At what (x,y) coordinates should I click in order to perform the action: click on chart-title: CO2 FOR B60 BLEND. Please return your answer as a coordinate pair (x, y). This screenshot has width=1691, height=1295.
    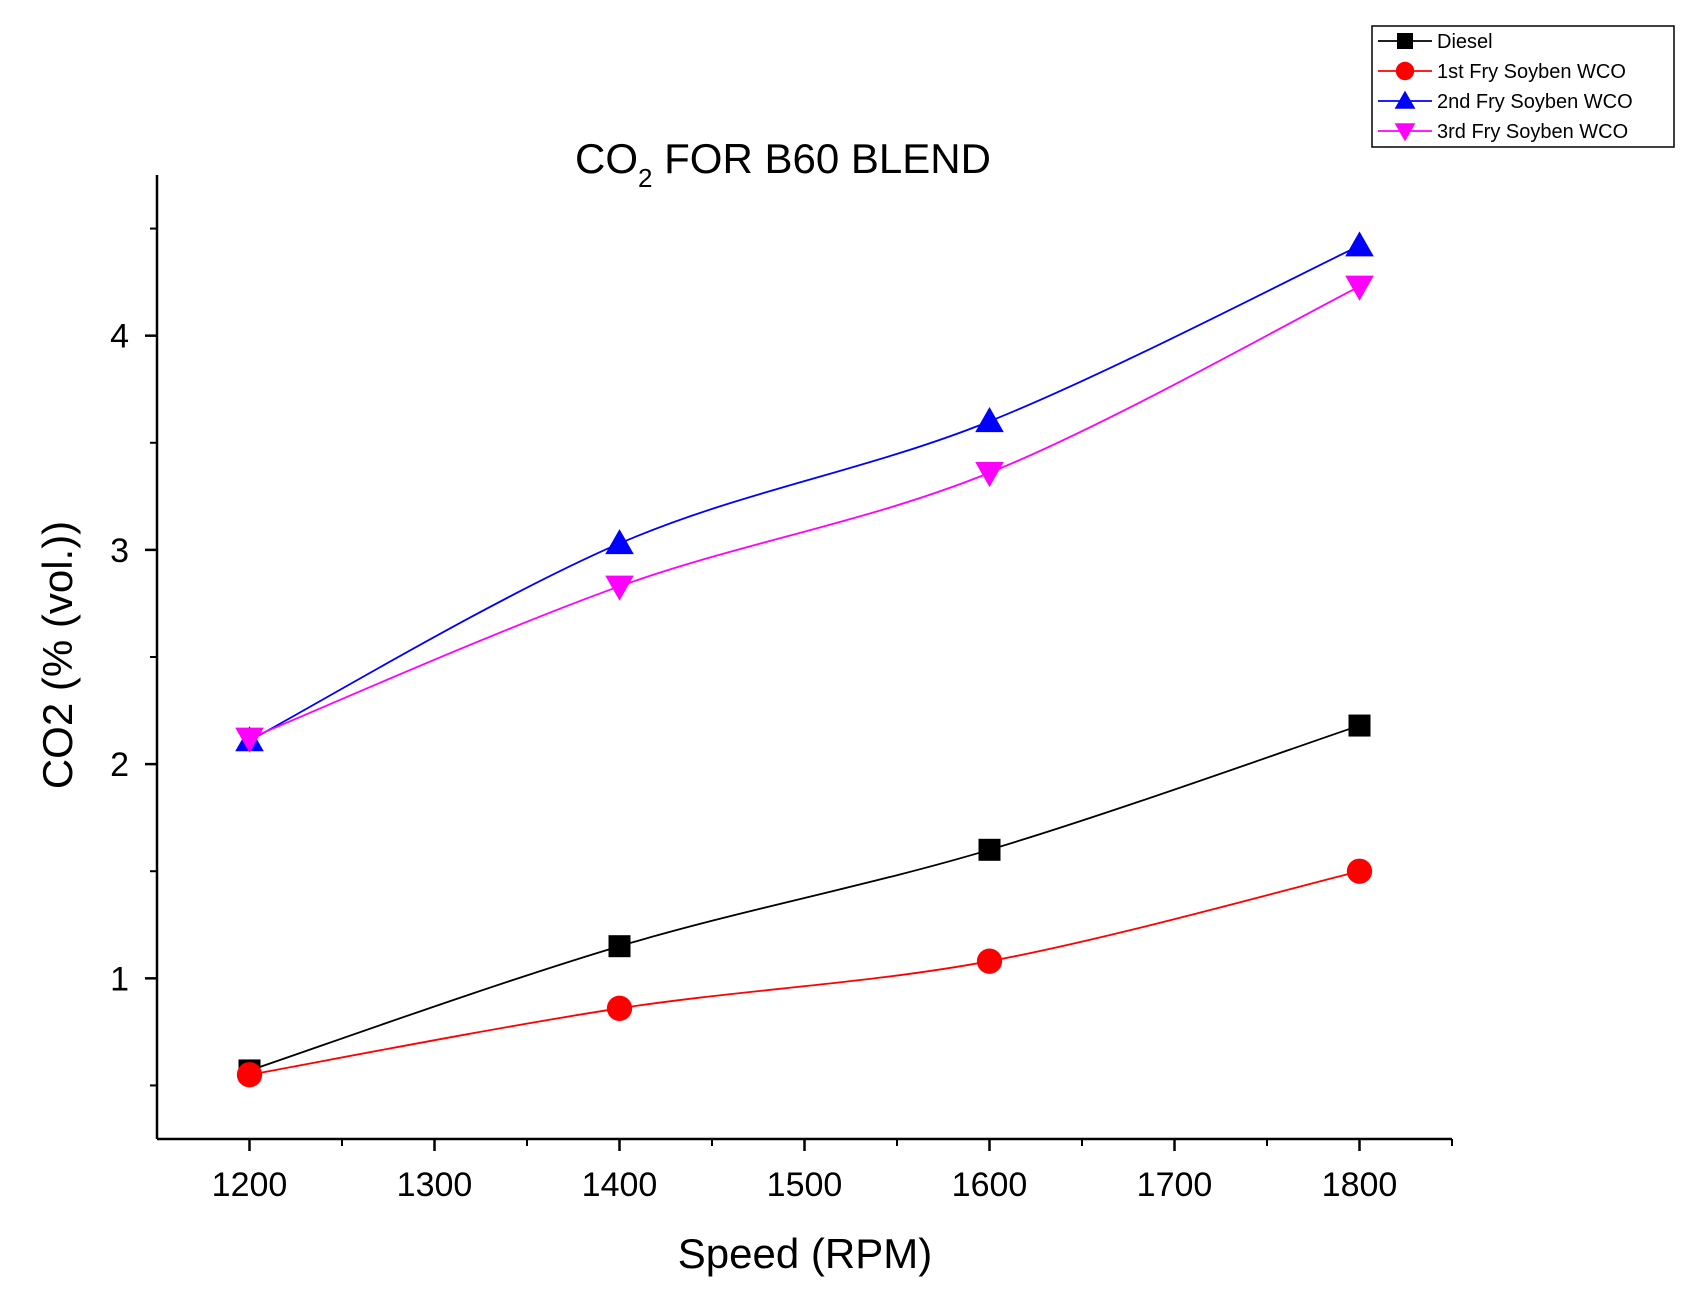
    Looking at the image, I should click on (783, 164).